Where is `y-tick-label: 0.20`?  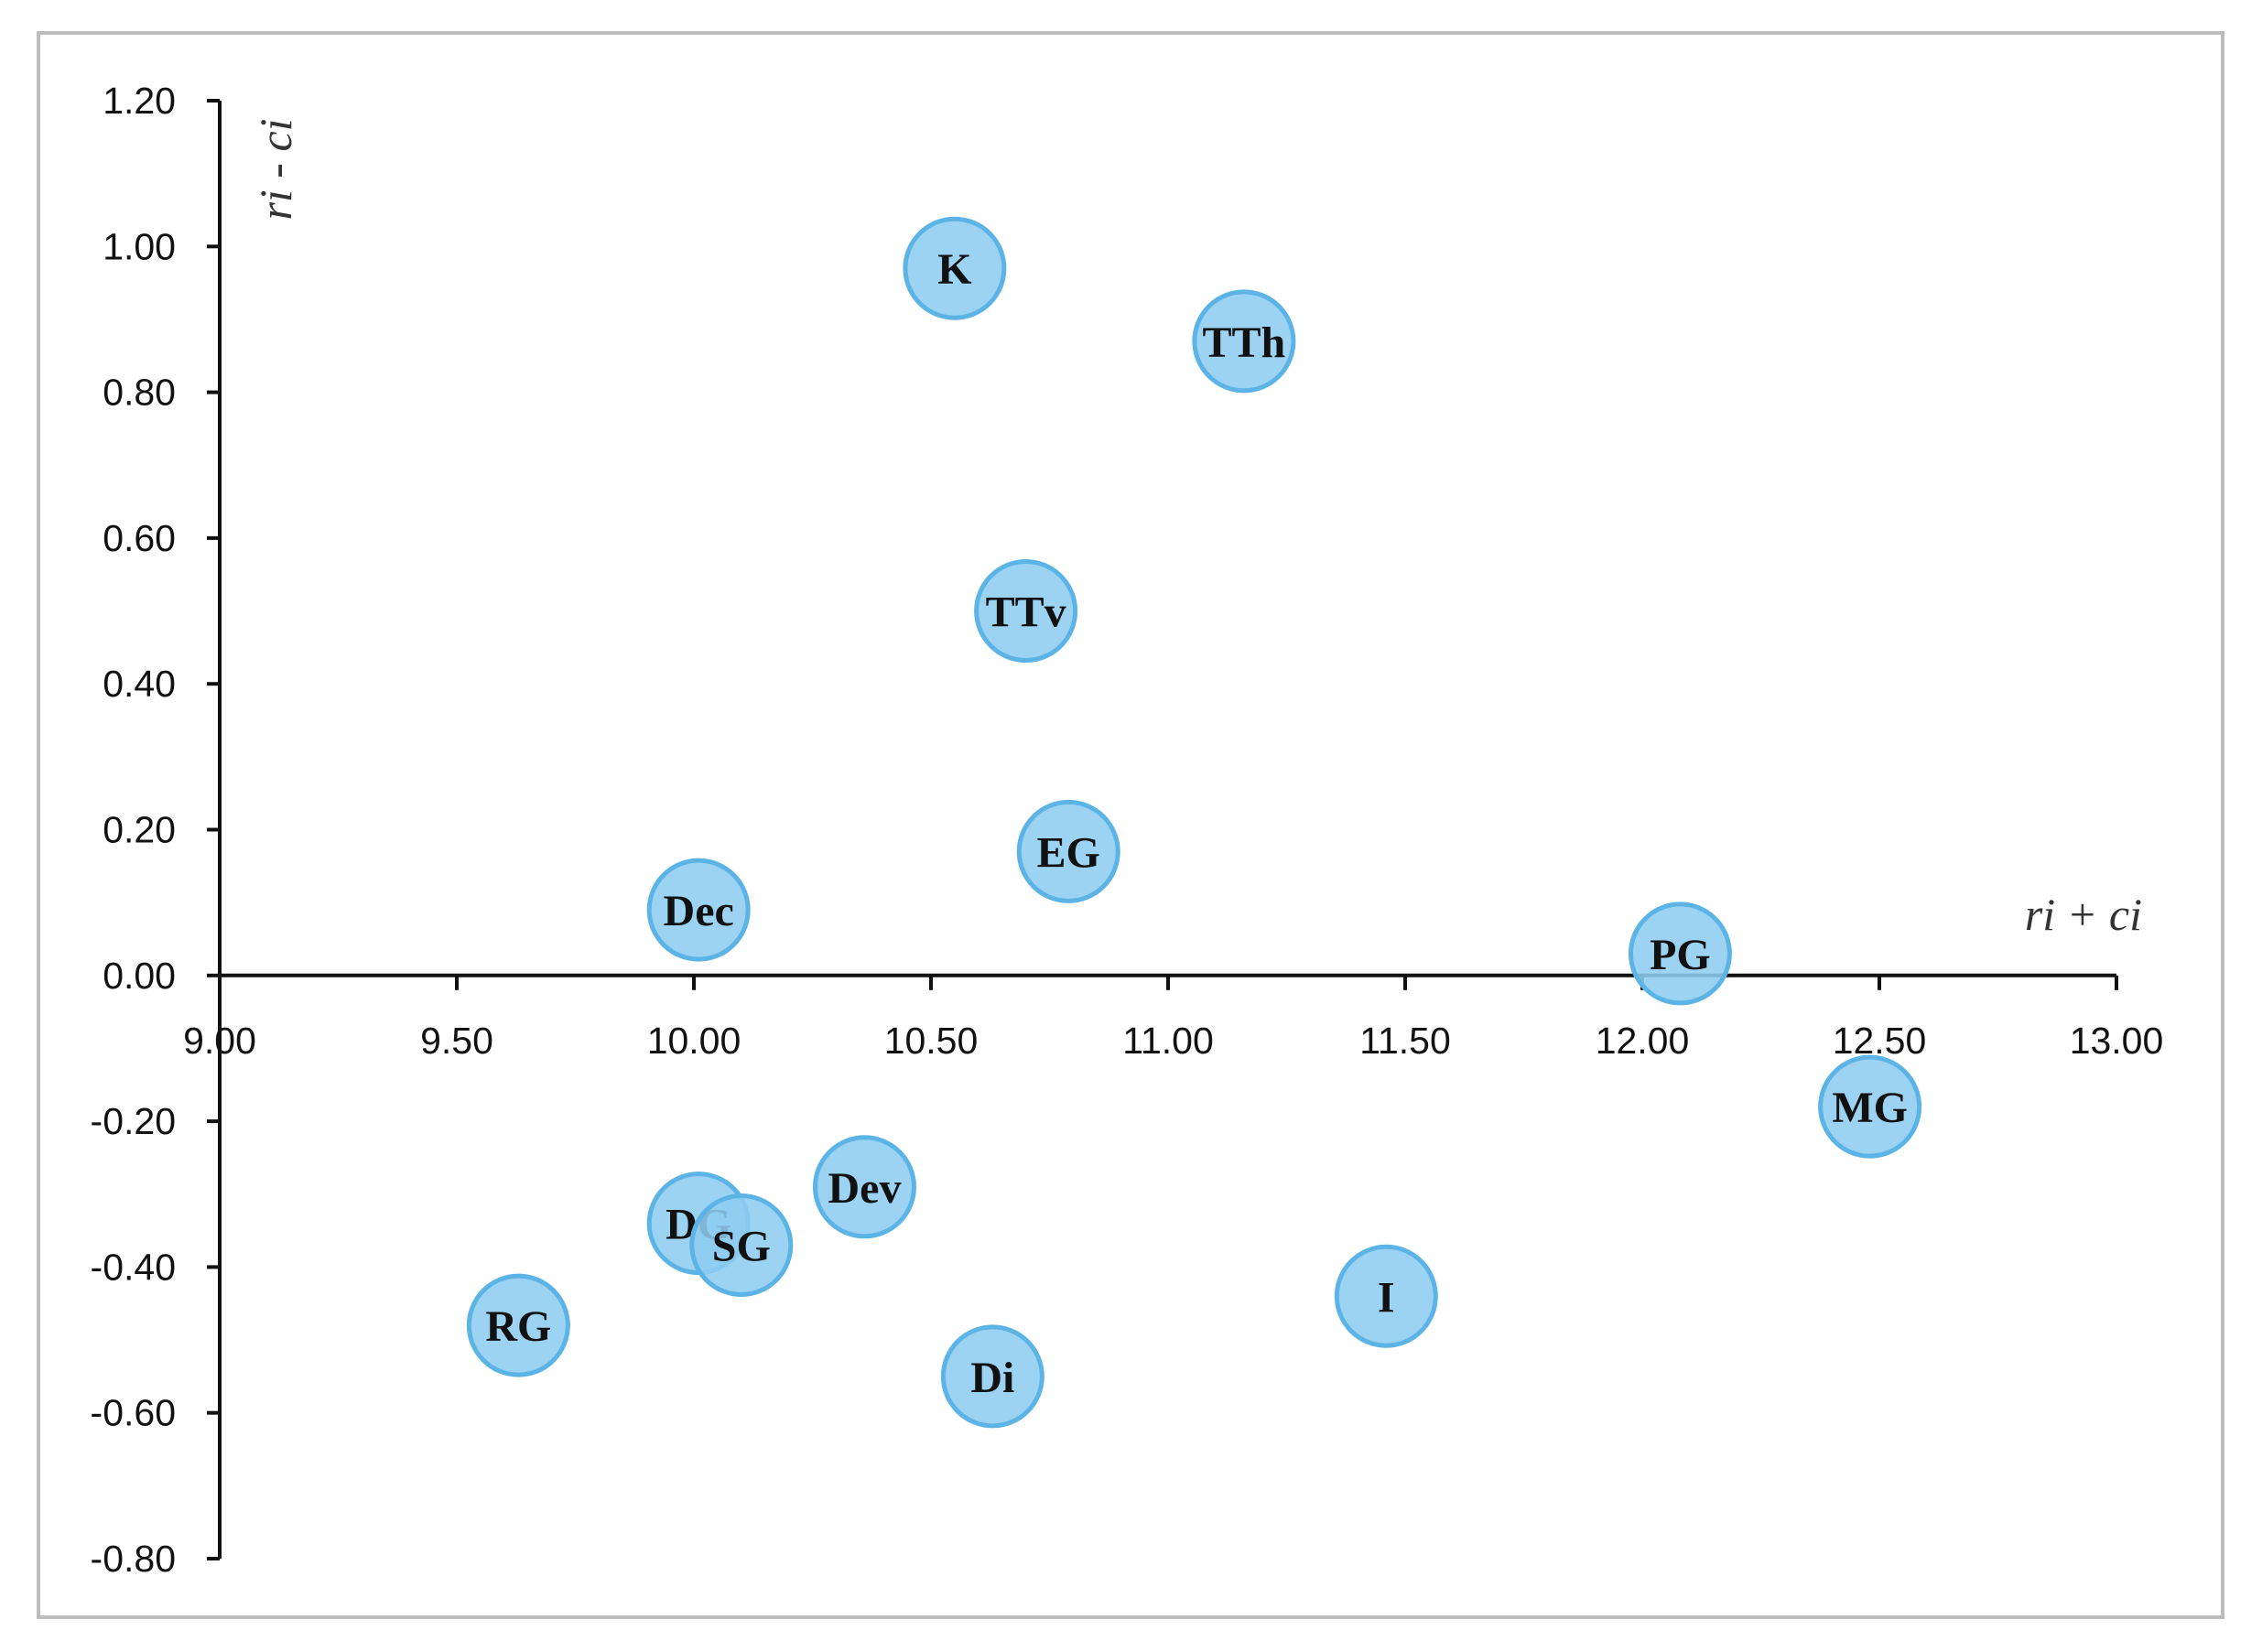 y-tick-label: 0.20 is located at coordinates (139, 830).